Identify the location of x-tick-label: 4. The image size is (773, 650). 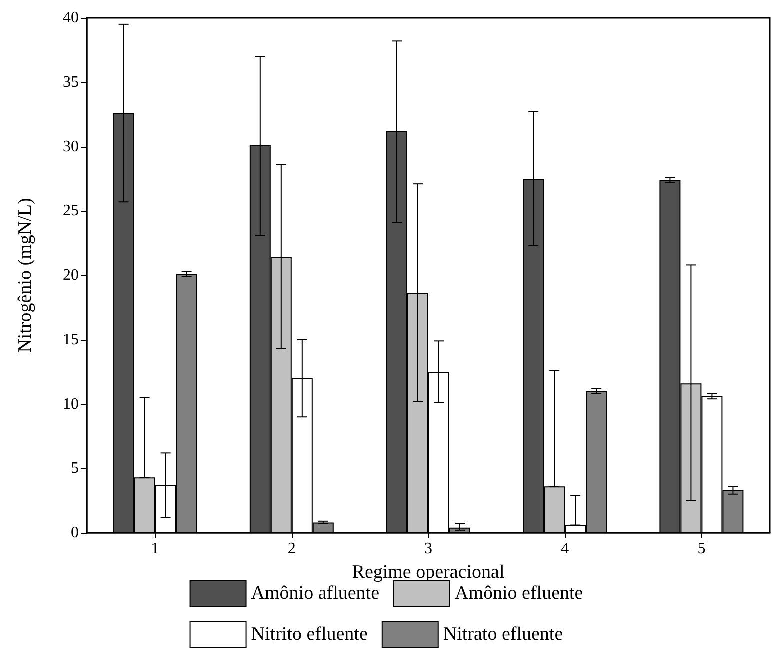
(565, 549).